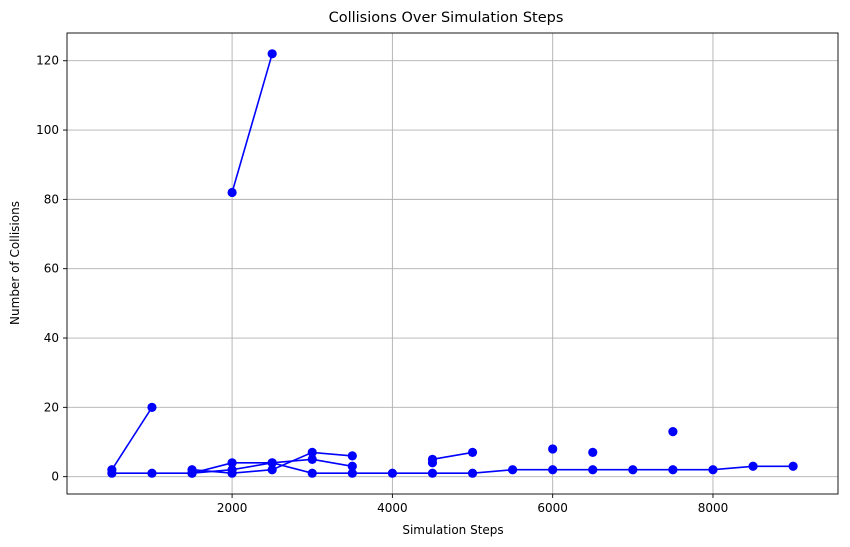  I want to click on y-tick-label: 60, so click(51, 269).